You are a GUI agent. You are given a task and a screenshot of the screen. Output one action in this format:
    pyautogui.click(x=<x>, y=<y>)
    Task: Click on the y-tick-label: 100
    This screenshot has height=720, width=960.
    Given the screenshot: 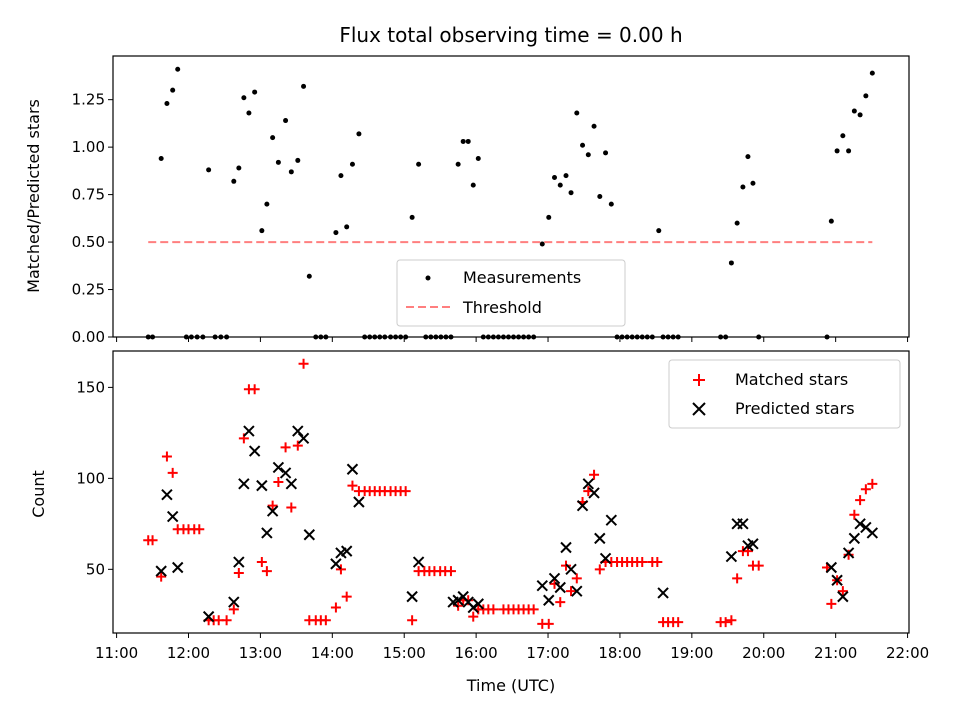 What is the action you would take?
    pyautogui.click(x=90, y=478)
    